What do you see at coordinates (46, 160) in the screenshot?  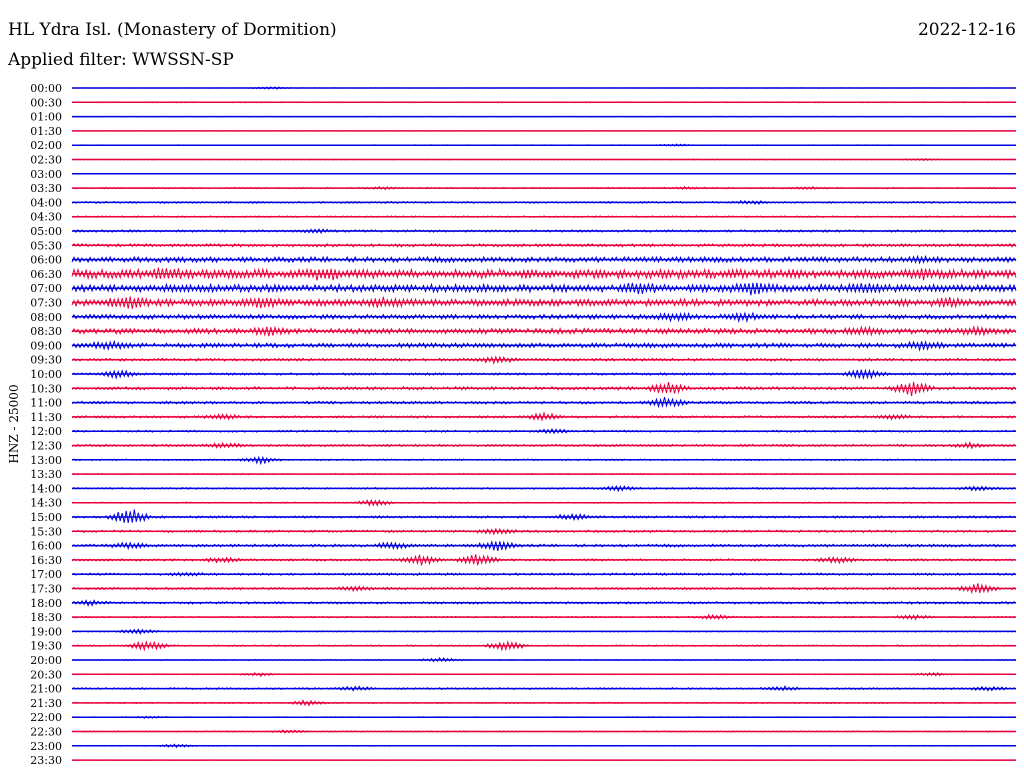 I see `time-tick-label: 02:30` at bounding box center [46, 160].